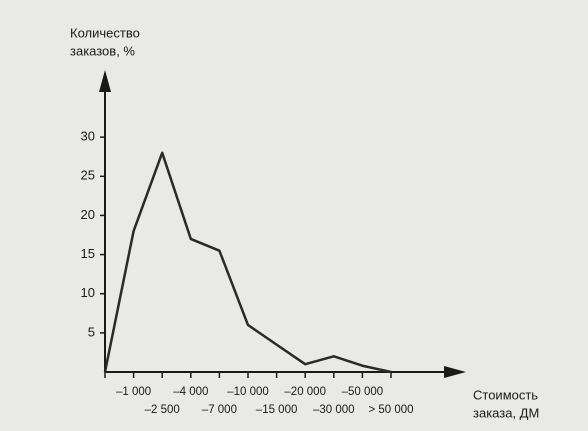 This screenshot has width=588, height=431. What do you see at coordinates (91, 331) in the screenshot?
I see `y-tick-label: 5` at bounding box center [91, 331].